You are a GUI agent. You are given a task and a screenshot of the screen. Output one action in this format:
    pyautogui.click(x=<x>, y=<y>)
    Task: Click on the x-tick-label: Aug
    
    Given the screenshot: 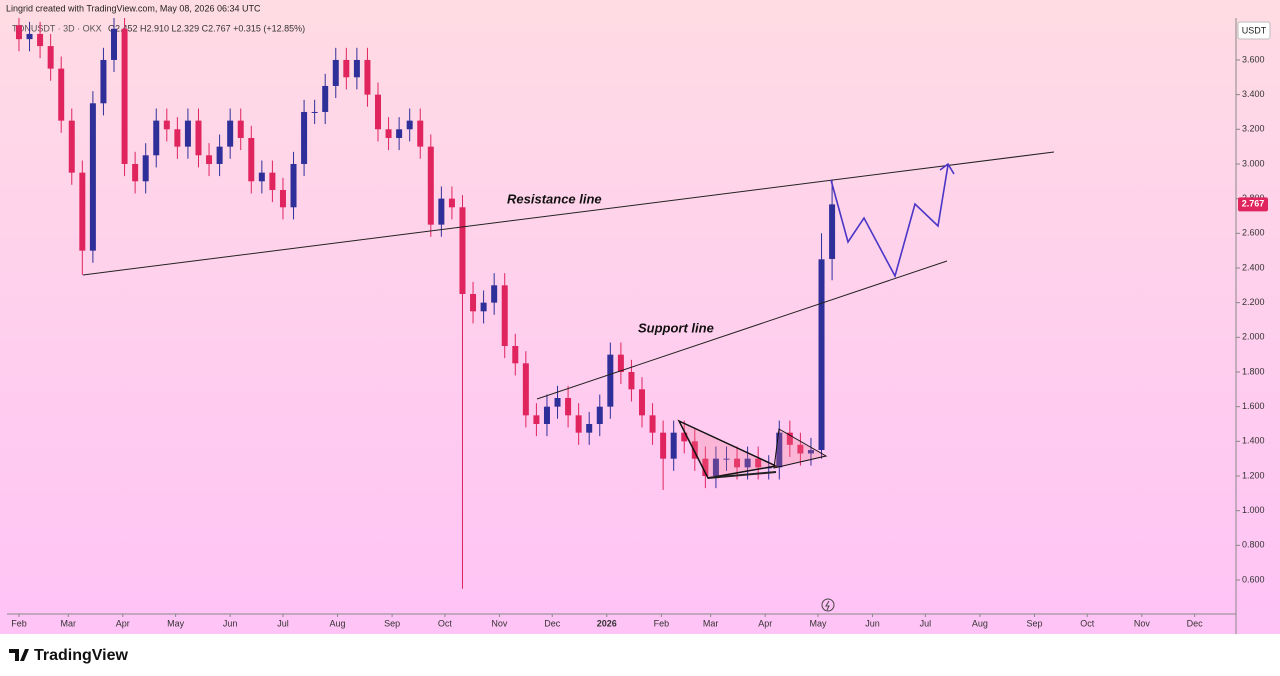 What is the action you would take?
    pyautogui.click(x=338, y=623)
    